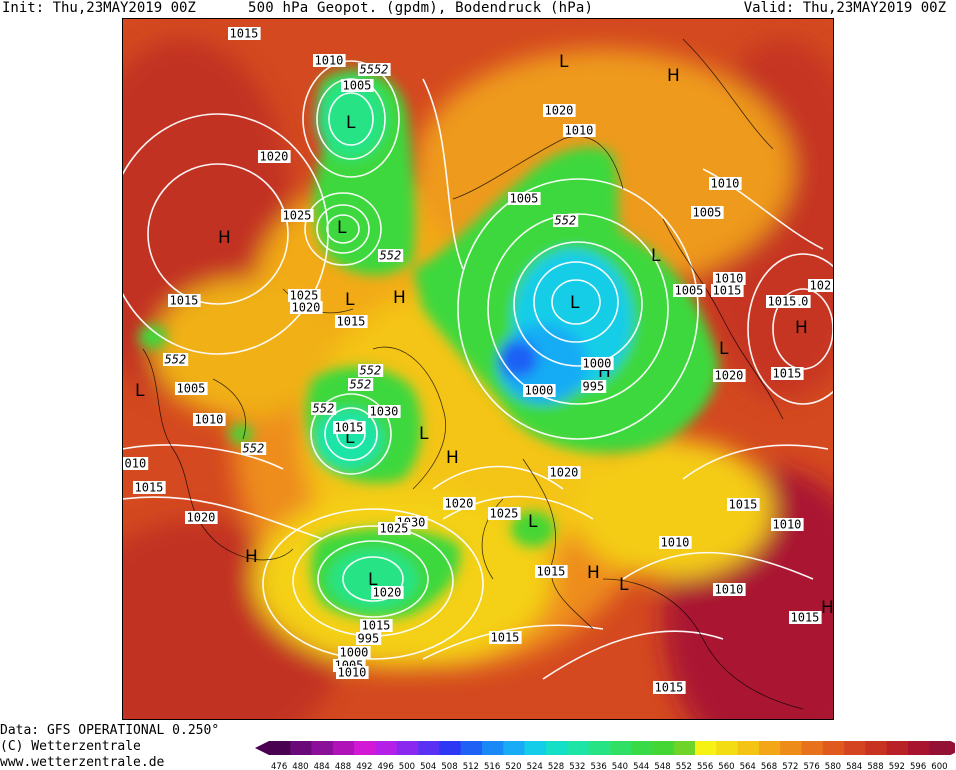 The width and height of the screenshot is (956, 770). I want to click on scale-tick-label: 512, so click(471, 766).